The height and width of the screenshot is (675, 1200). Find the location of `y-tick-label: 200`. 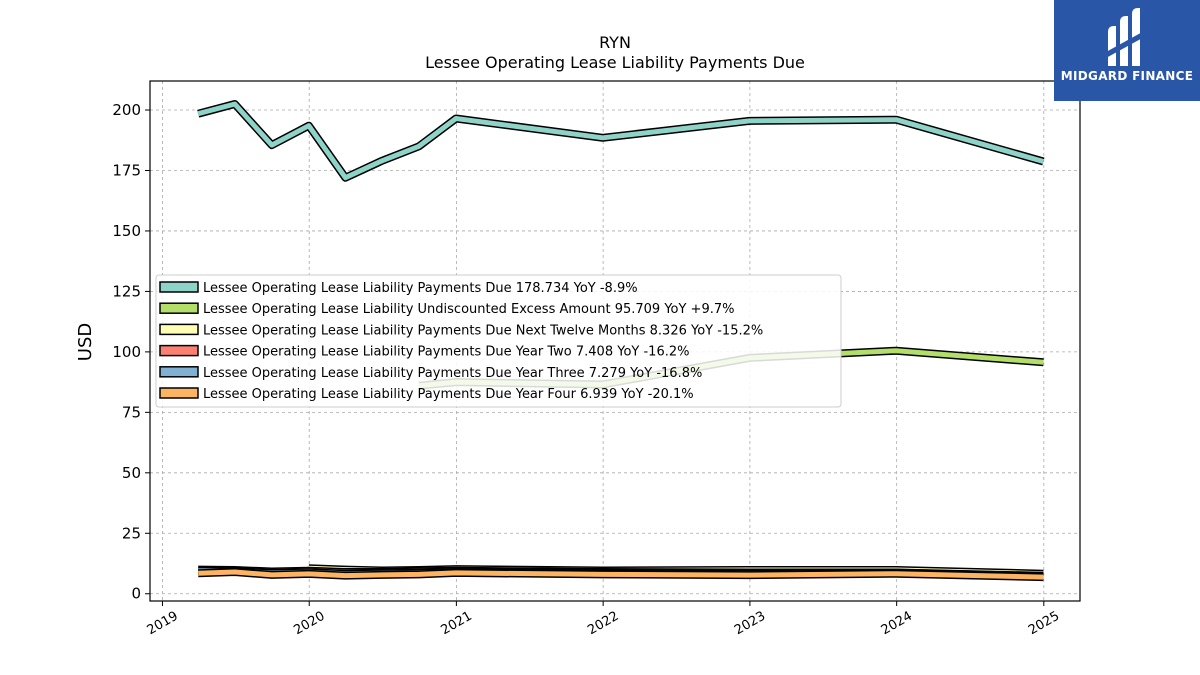

y-tick-label: 200 is located at coordinates (126, 110).